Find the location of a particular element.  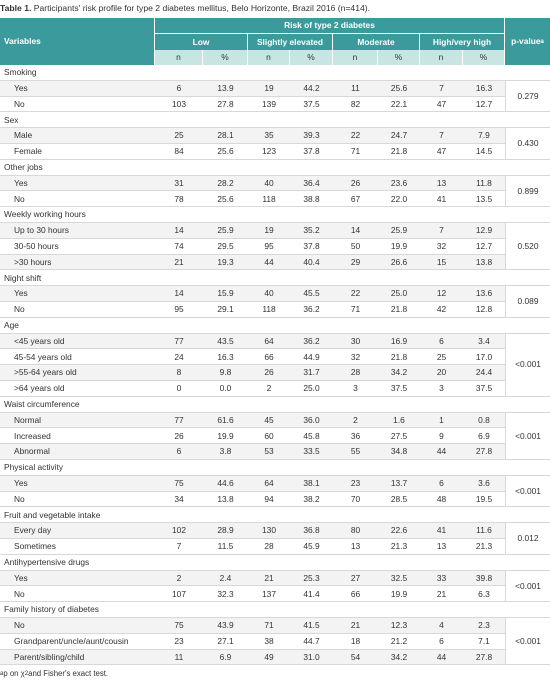

data-cell: 19.5 is located at coordinates (484, 500).